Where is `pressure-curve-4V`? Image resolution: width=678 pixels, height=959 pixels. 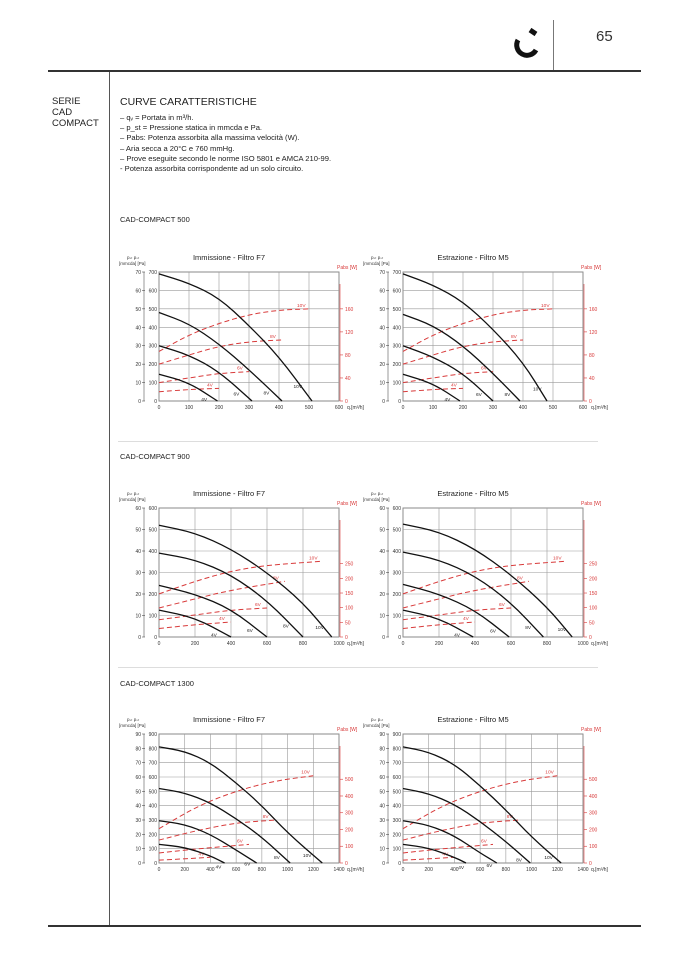
pressure-curve-4V is located at coordinates (438, 623).